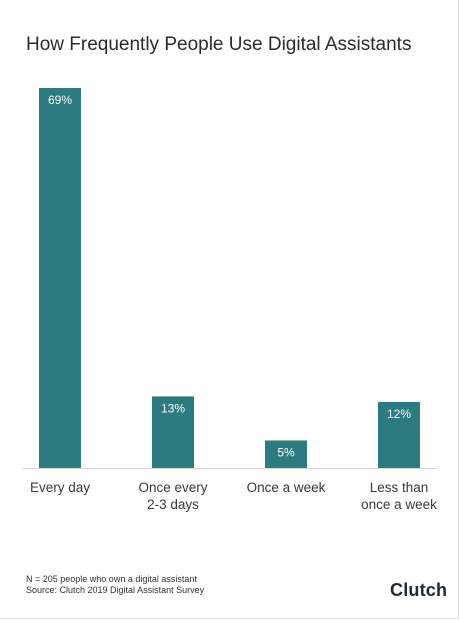  Describe the element at coordinates (399, 504) in the screenshot. I see `category-label: once a week` at that location.